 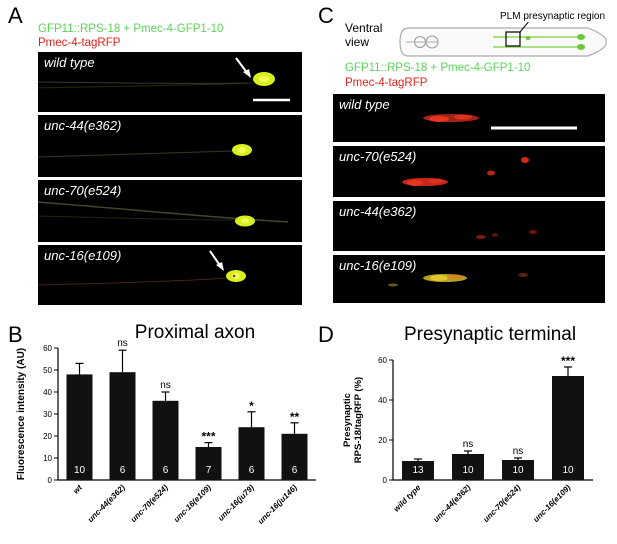 I want to click on chart-b-category-label: unc-16(ju79), so click(x=236, y=503).